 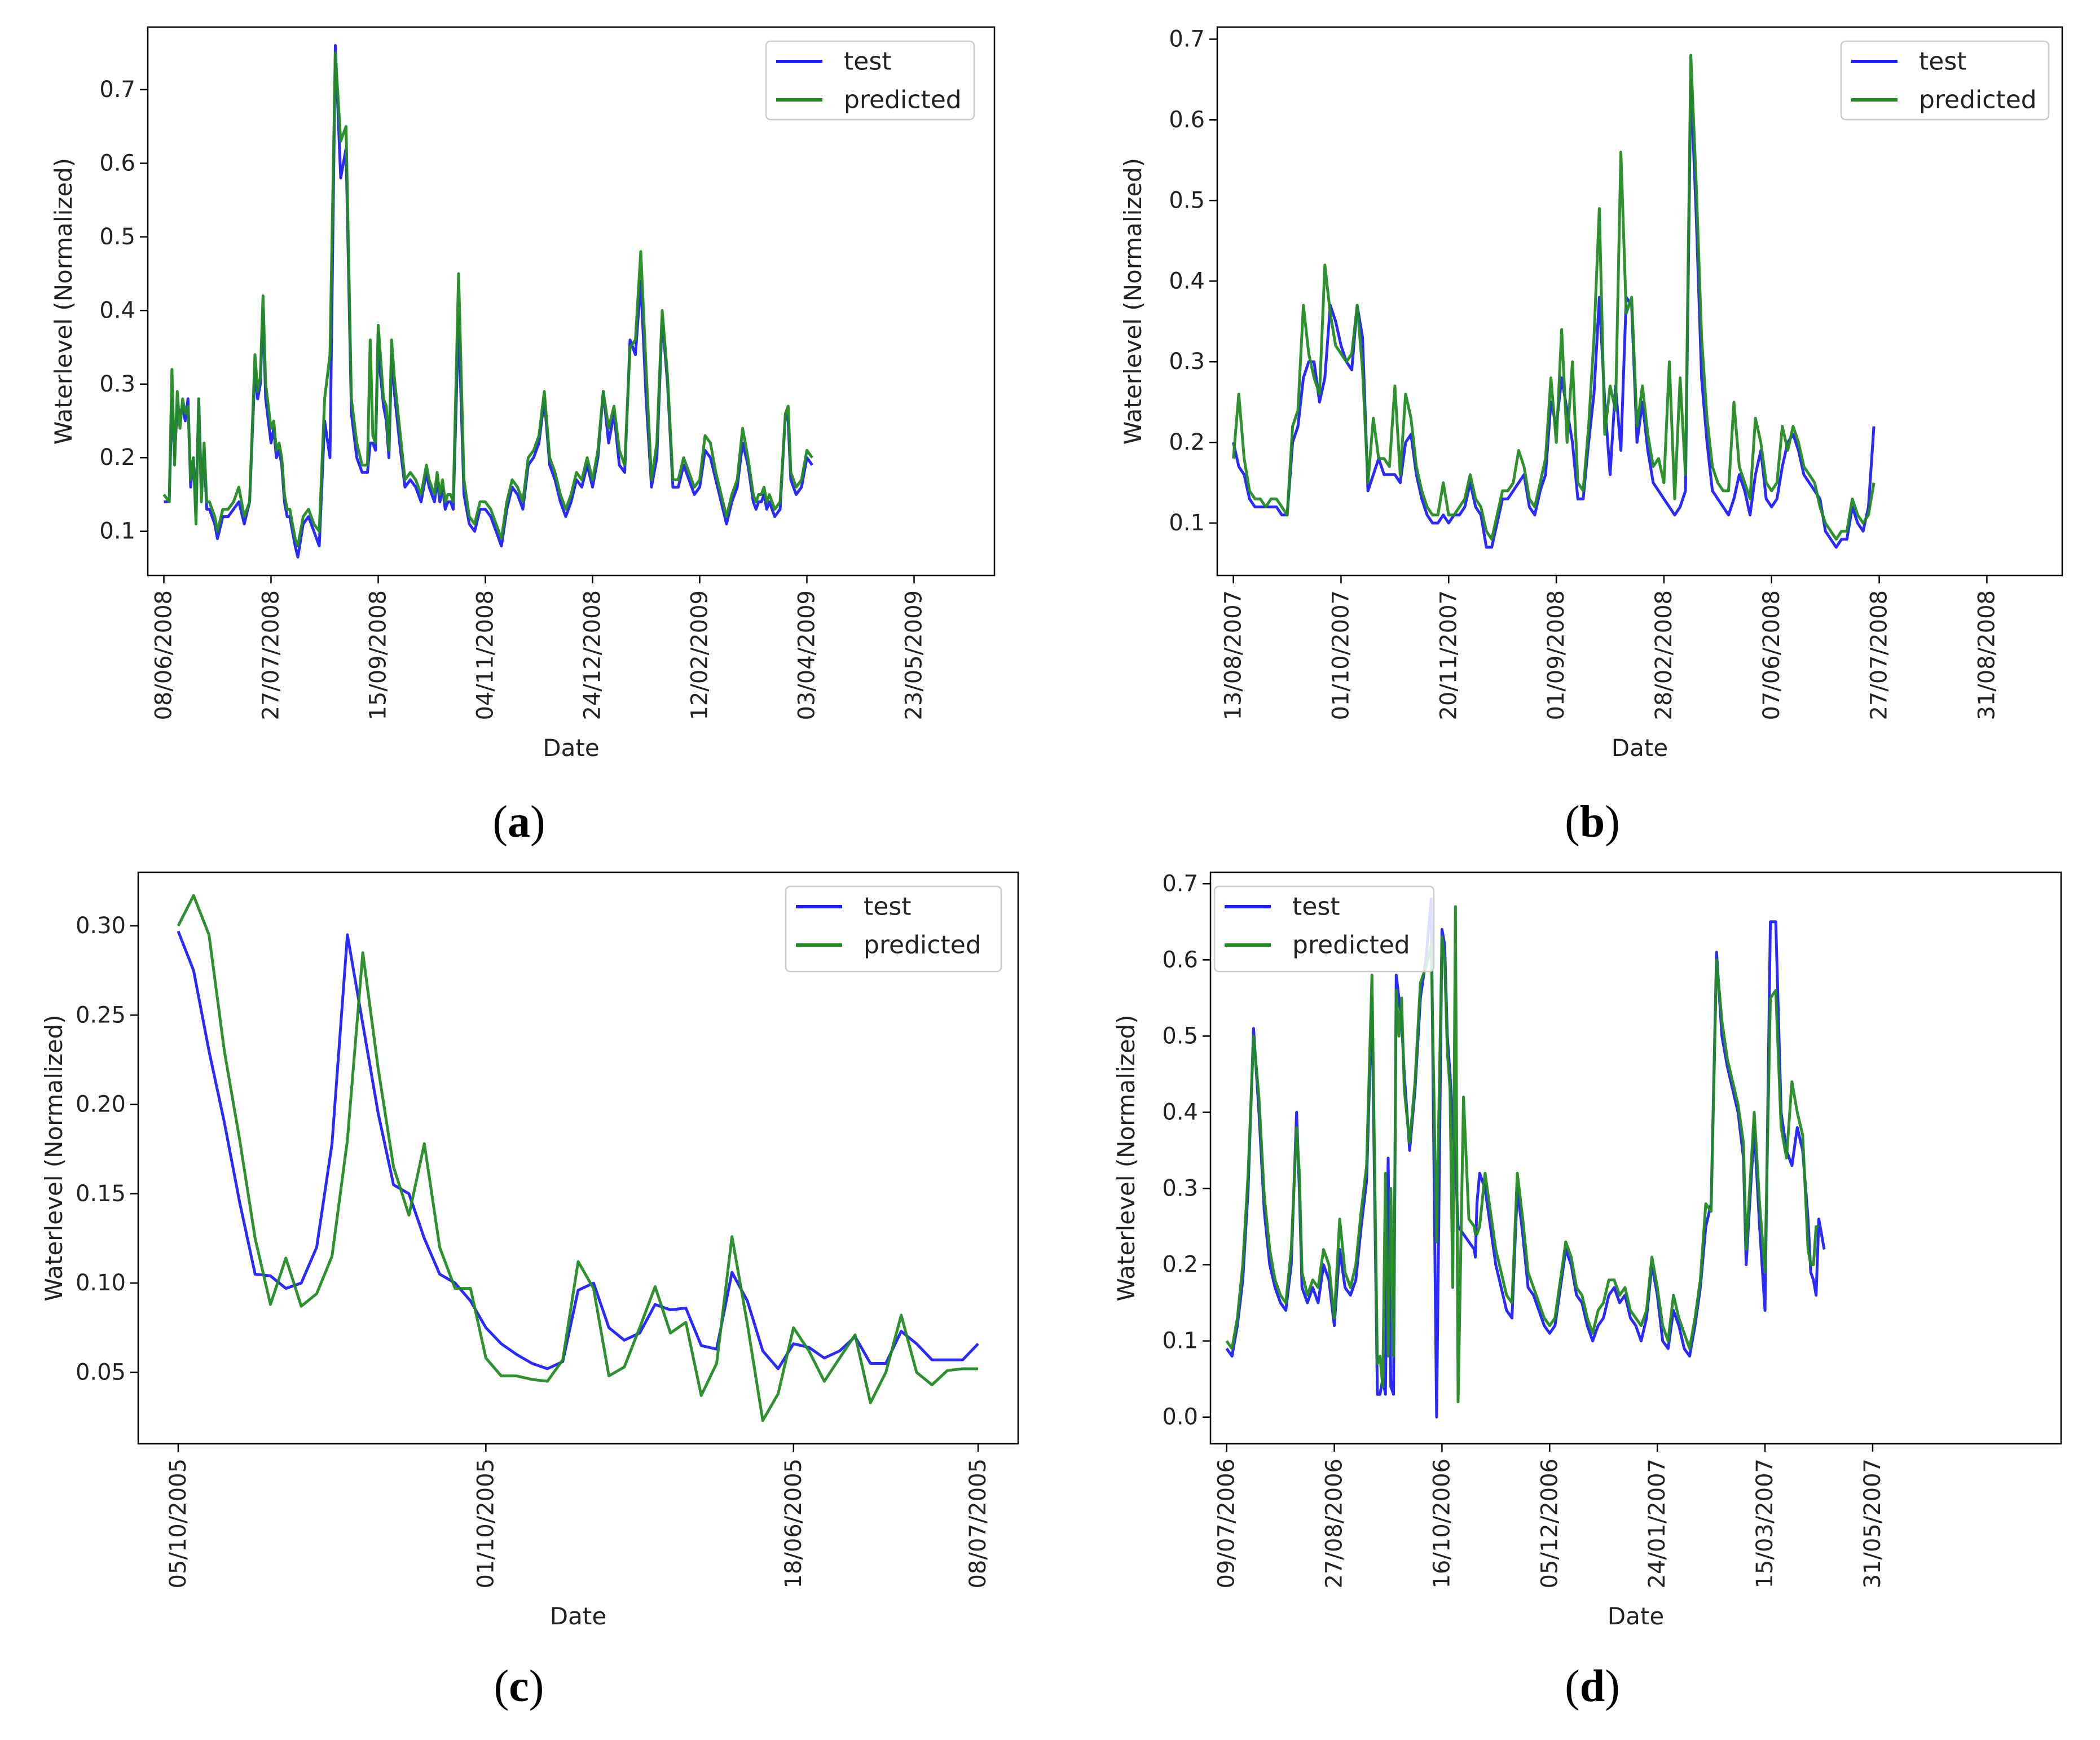 What do you see at coordinates (1987, 655) in the screenshot?
I see `x-tick-label: 31/08/2008` at bounding box center [1987, 655].